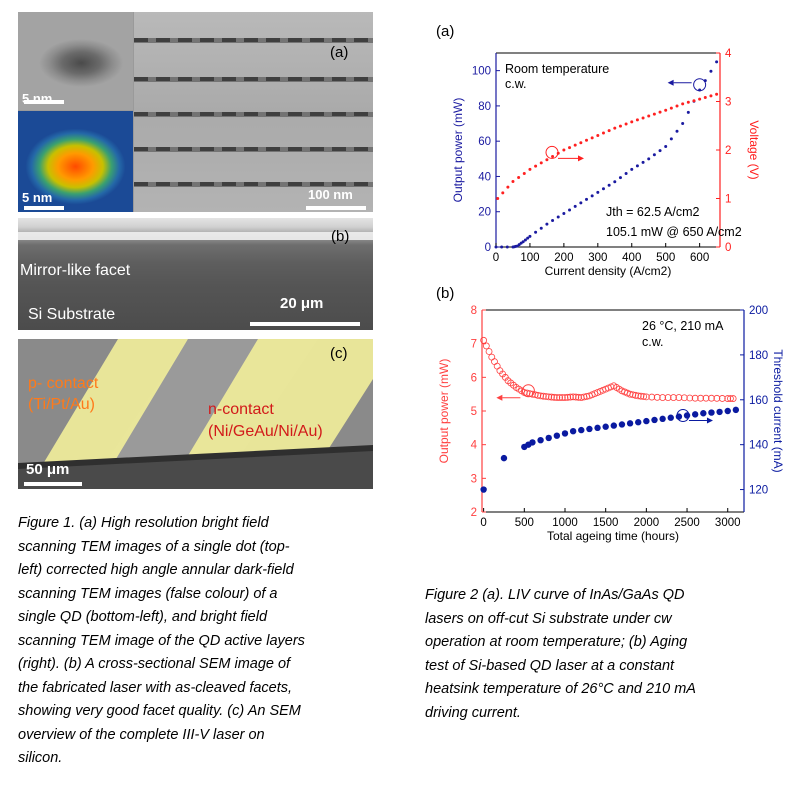 The height and width of the screenshot is (808, 800). What do you see at coordinates (241, 409) in the screenshot?
I see `n-contact-label: n-contact` at bounding box center [241, 409].